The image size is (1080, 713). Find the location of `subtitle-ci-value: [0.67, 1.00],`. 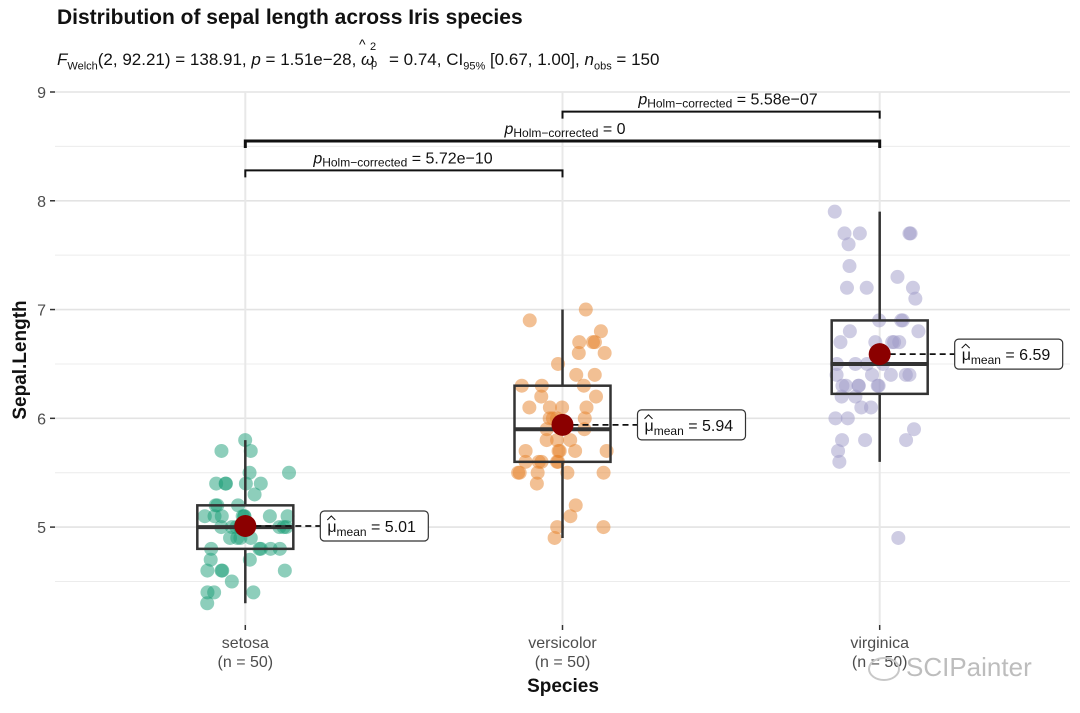

subtitle-ci-value: [0.67, 1.00], is located at coordinates (535, 59).